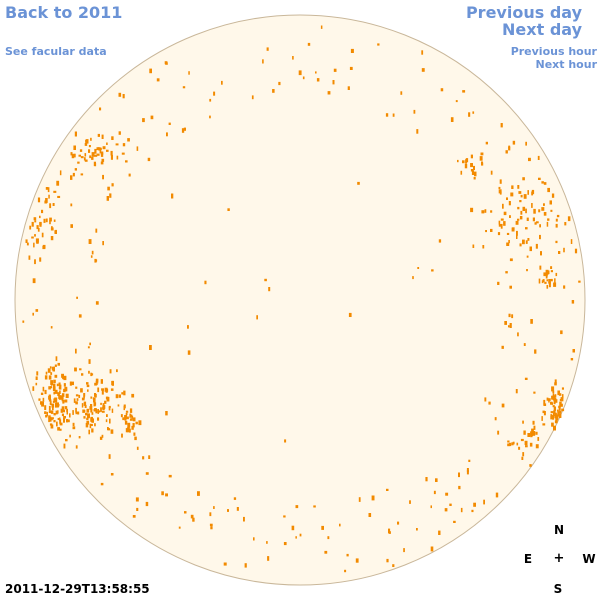  I want to click on back-to-year-link: Back to 2011, so click(64, 12).